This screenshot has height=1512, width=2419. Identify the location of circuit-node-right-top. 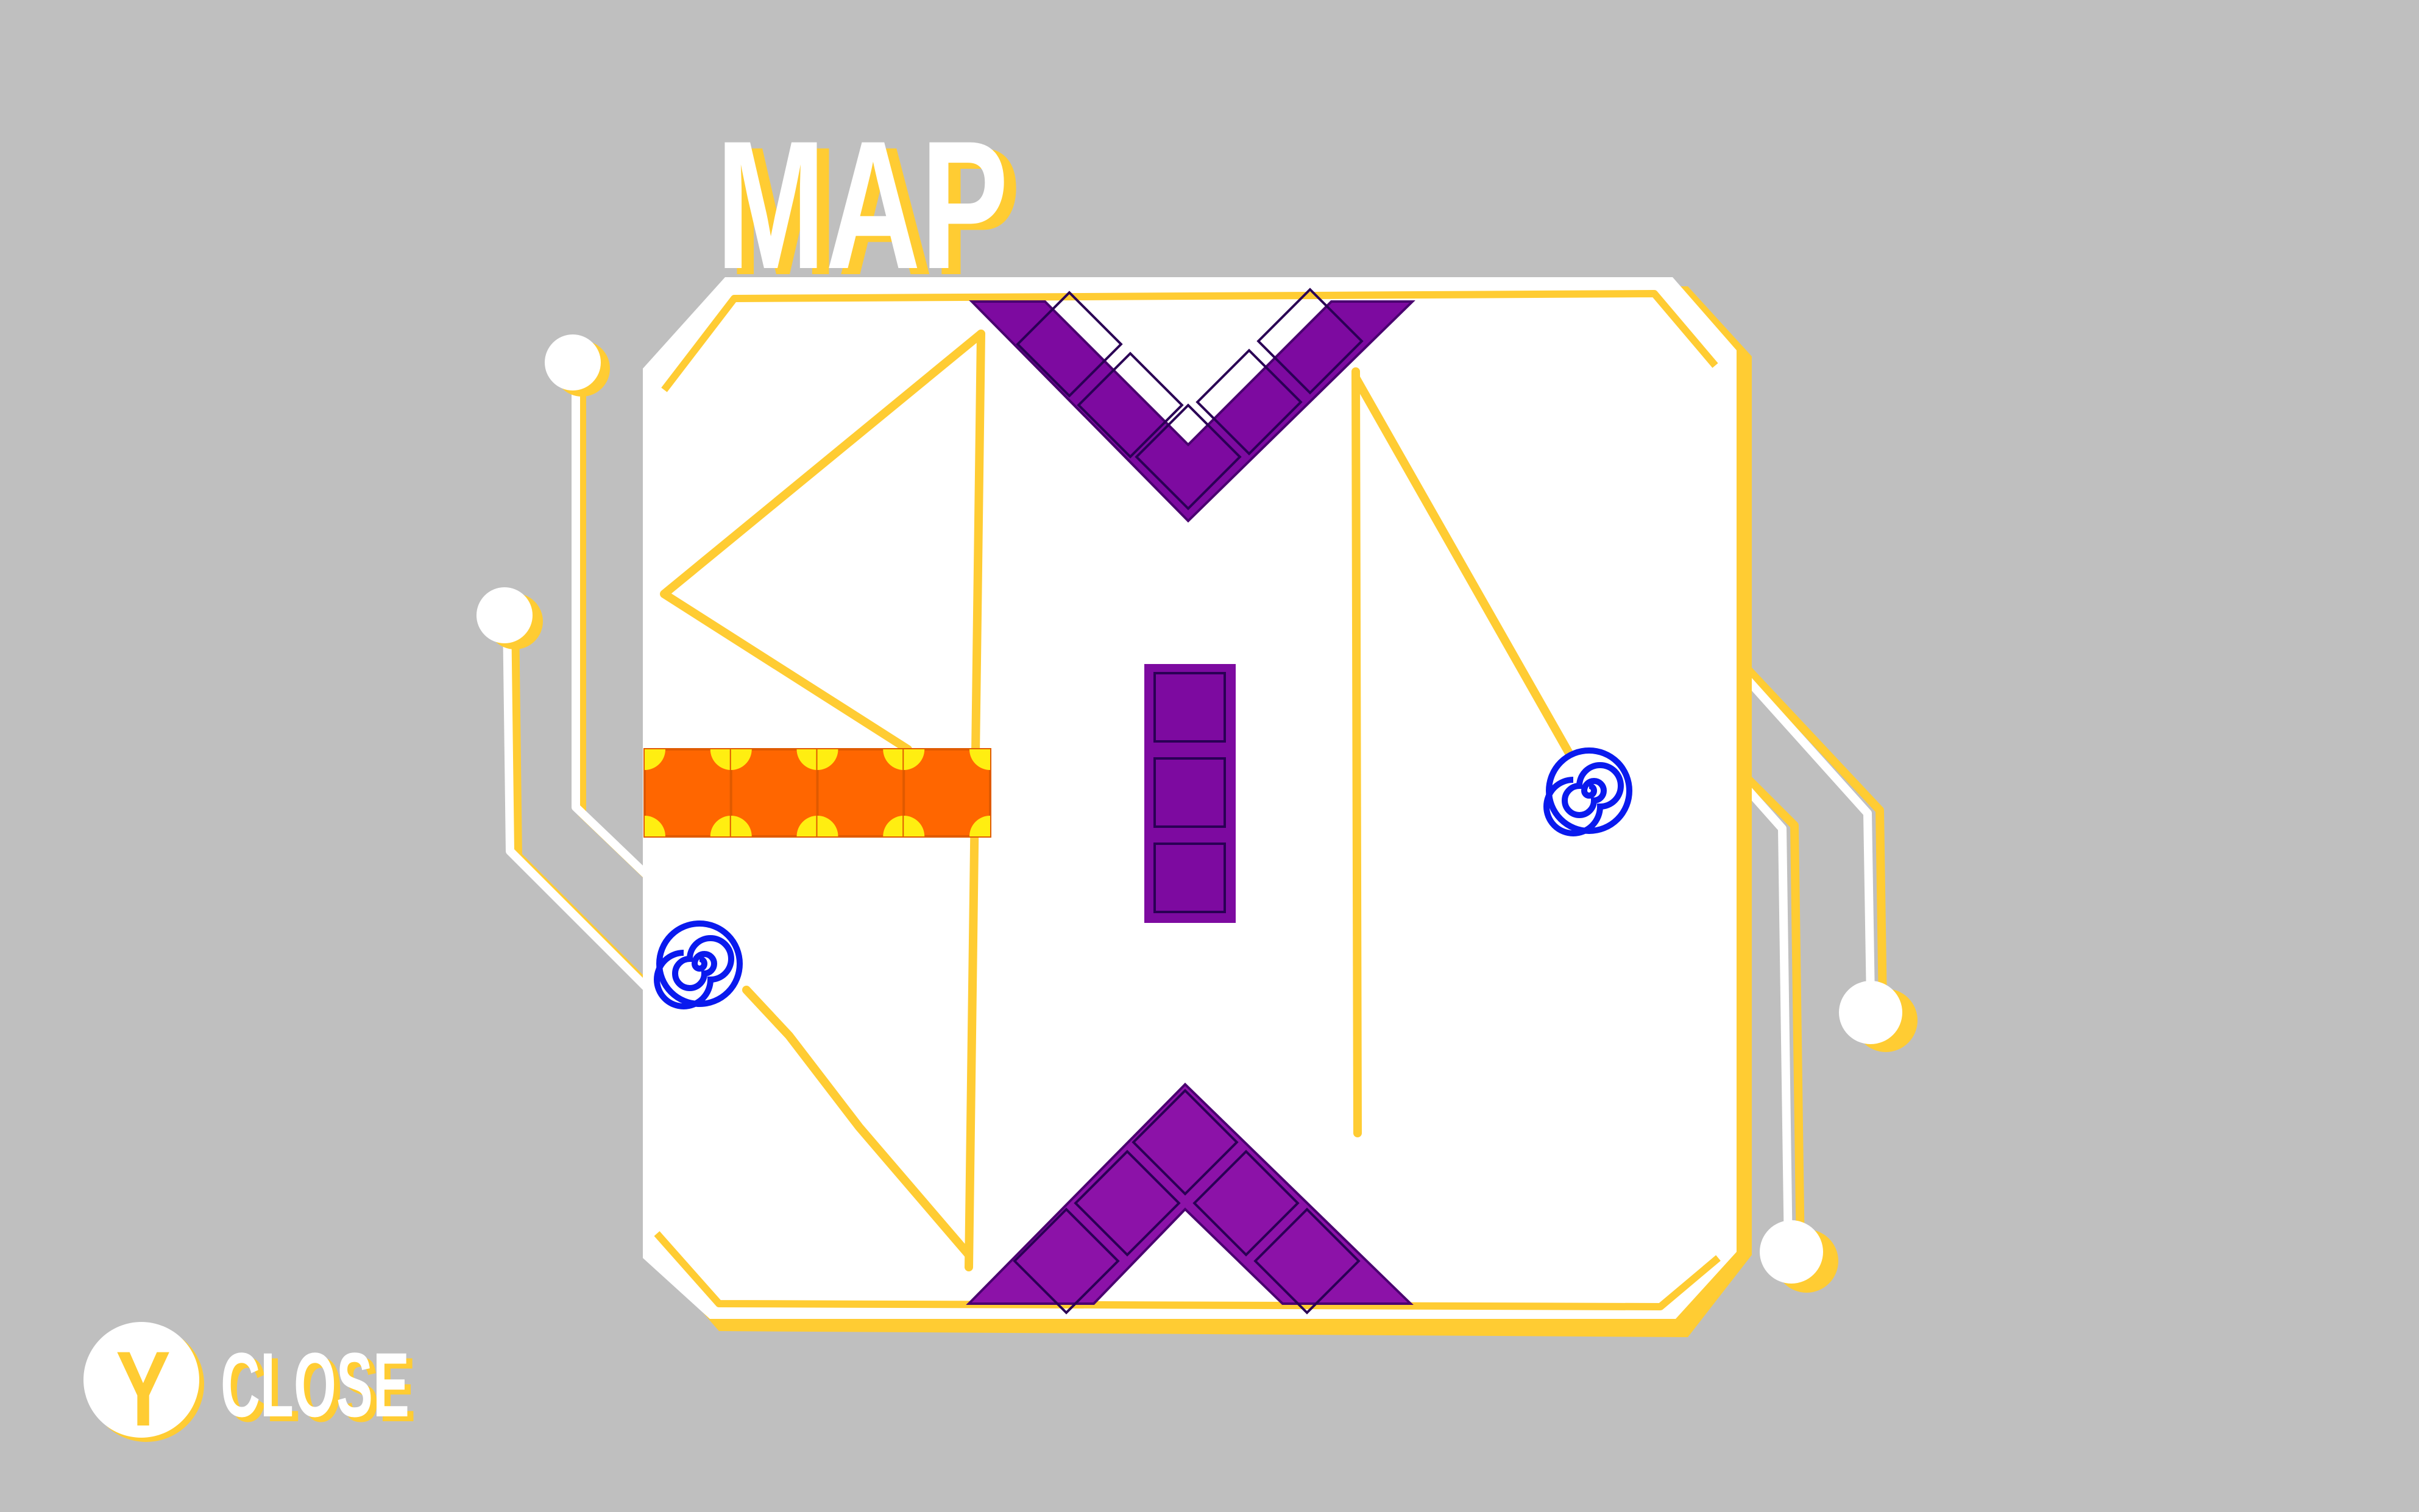
(1878, 1016).